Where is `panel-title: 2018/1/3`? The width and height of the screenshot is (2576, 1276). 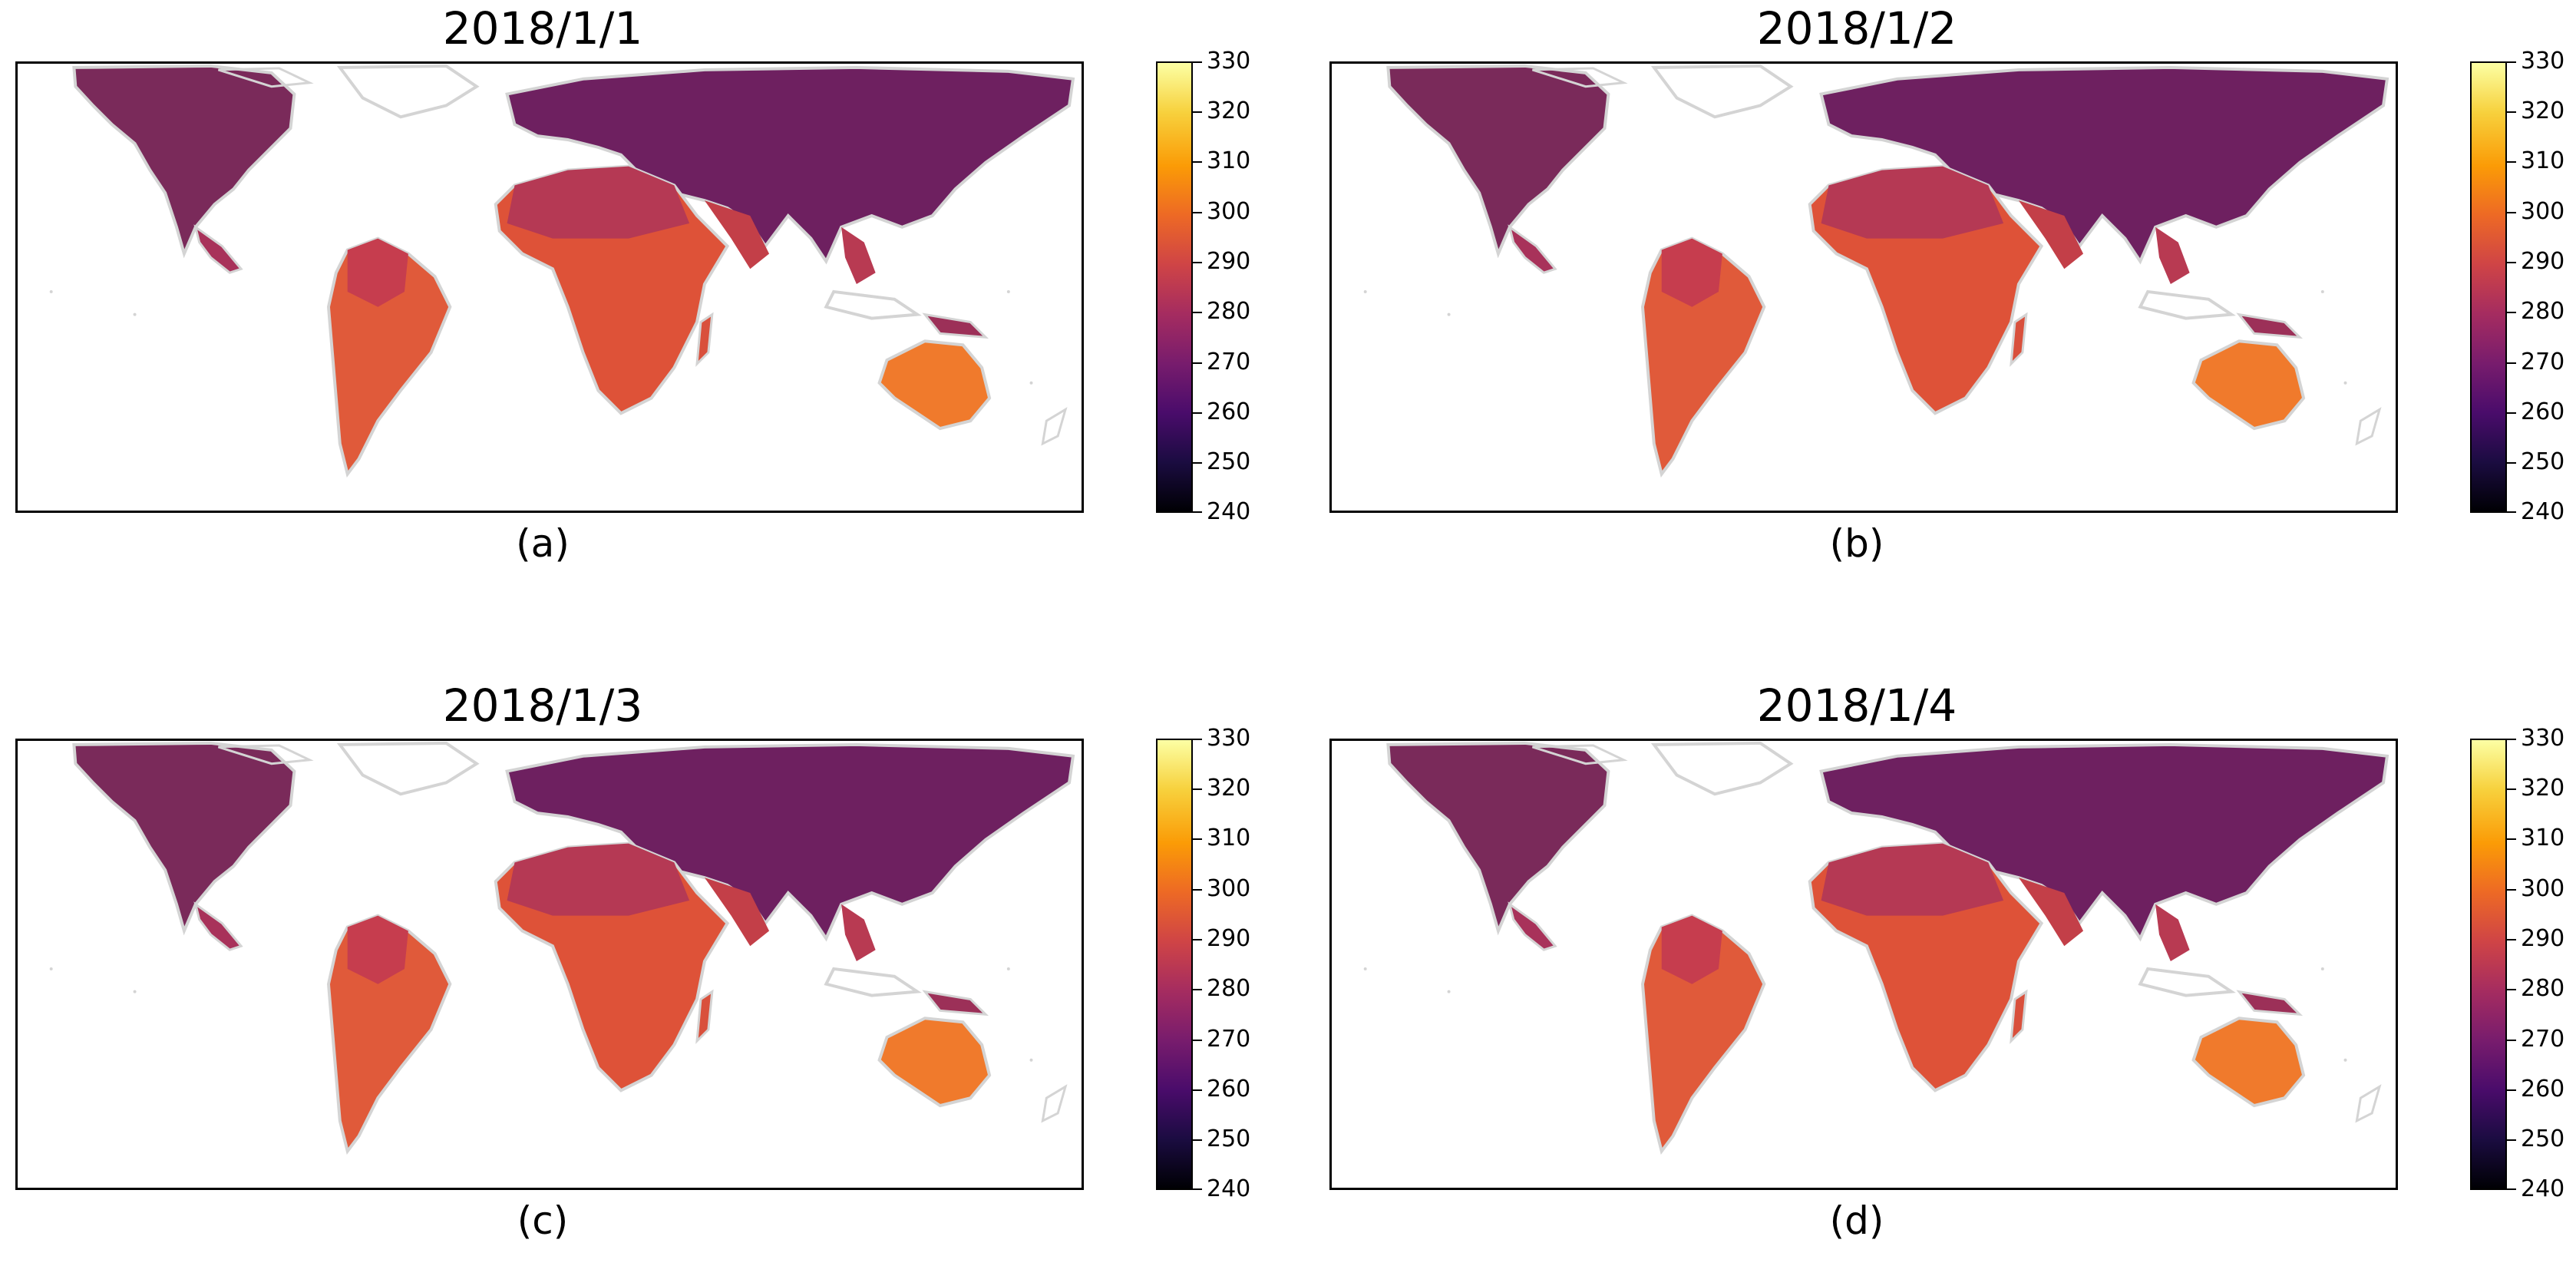
panel-title: 2018/1/3 is located at coordinates (542, 705).